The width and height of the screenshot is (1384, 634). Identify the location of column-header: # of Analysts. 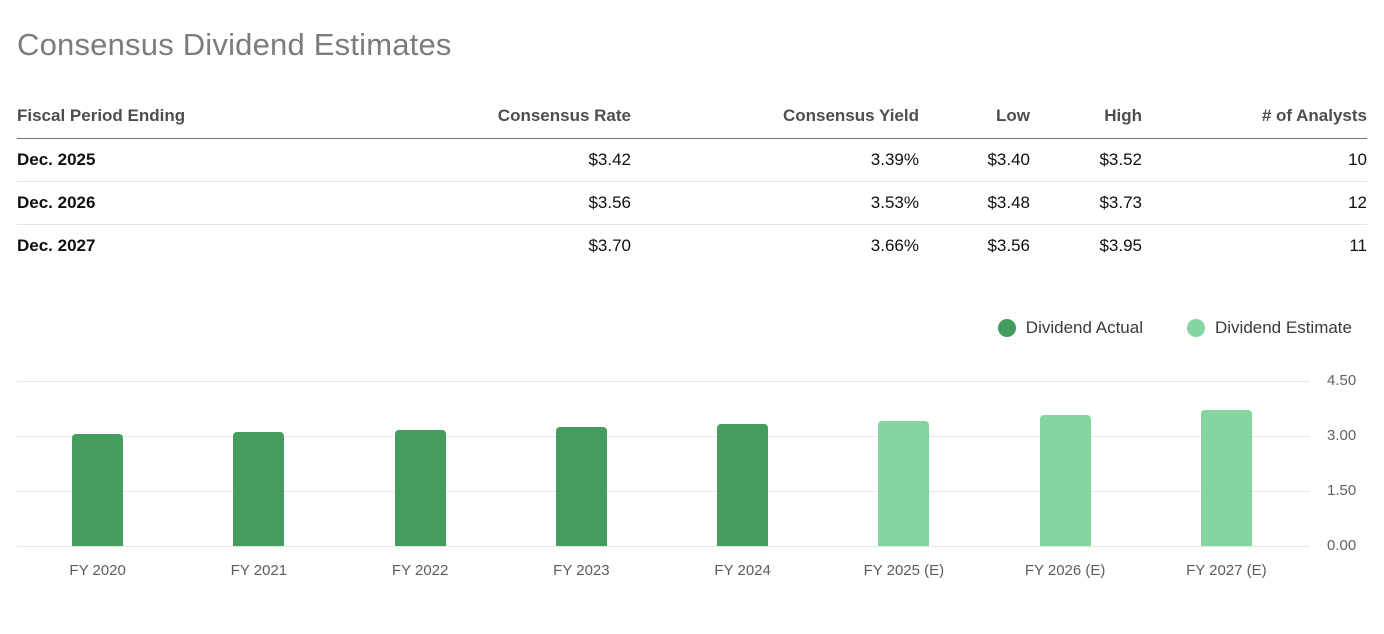
(1254, 116).